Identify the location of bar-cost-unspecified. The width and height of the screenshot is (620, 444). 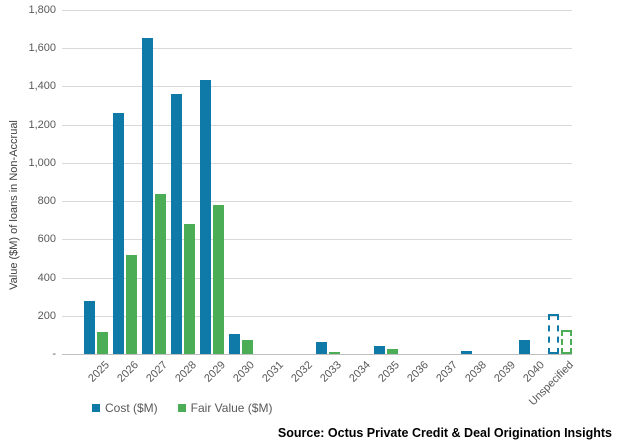
(553, 333).